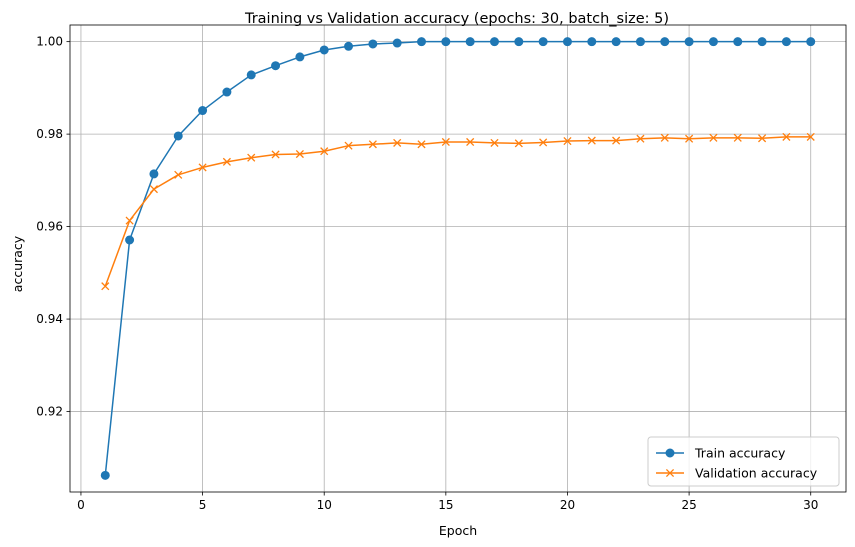 The image size is (855, 547). I want to click on x-tick-label: 15, so click(445, 505).